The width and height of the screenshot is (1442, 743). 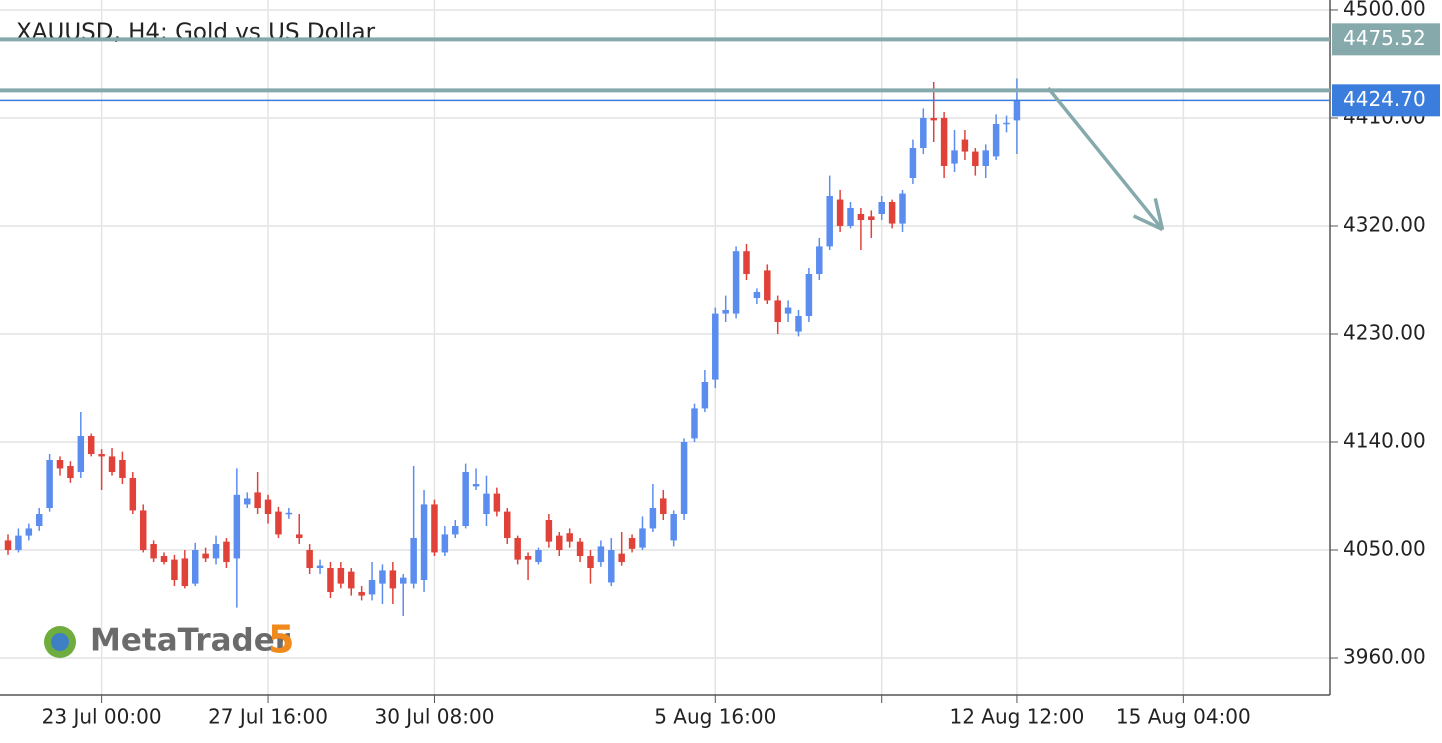 I want to click on x-tick-label: 30 Jul 08:00, so click(x=434, y=717).